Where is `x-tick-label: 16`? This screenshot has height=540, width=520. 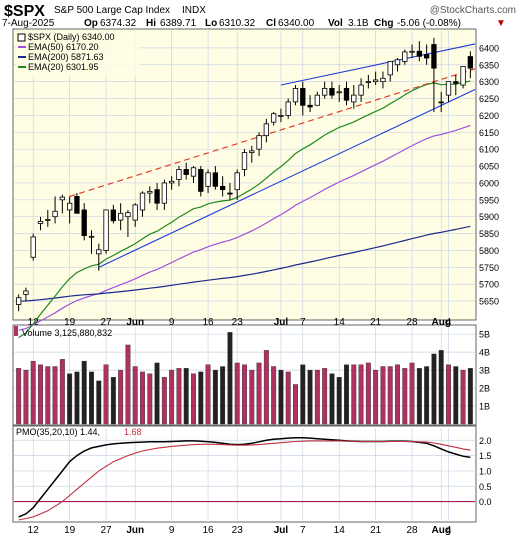
x-tick-label: 16 is located at coordinates (209, 322).